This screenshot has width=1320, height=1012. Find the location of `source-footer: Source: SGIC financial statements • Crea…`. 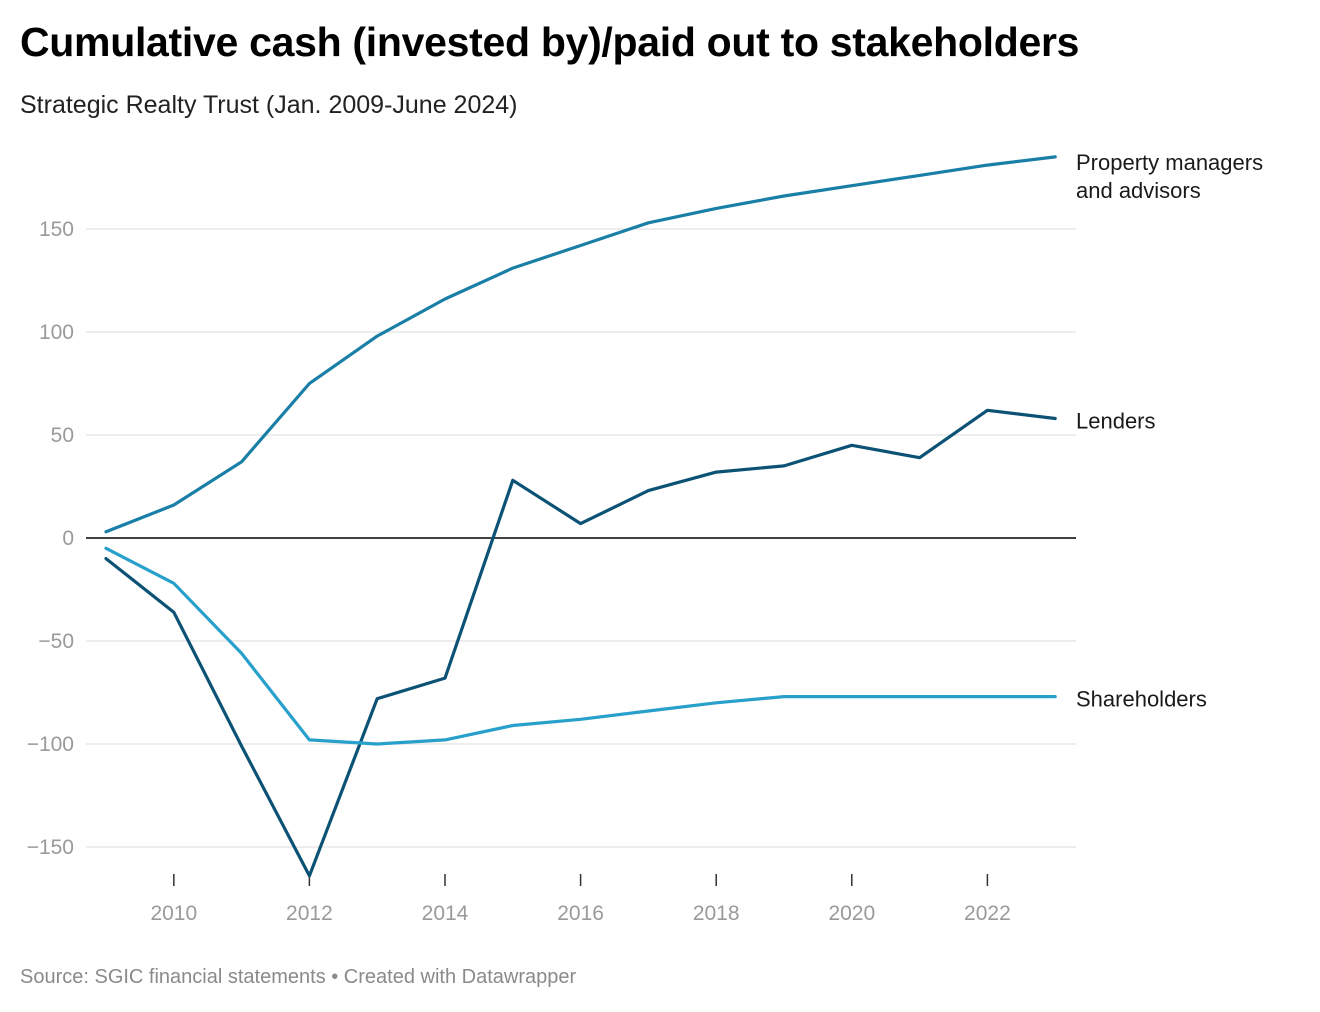

source-footer: Source: SGIC financial statements • Crea… is located at coordinates (298, 977).